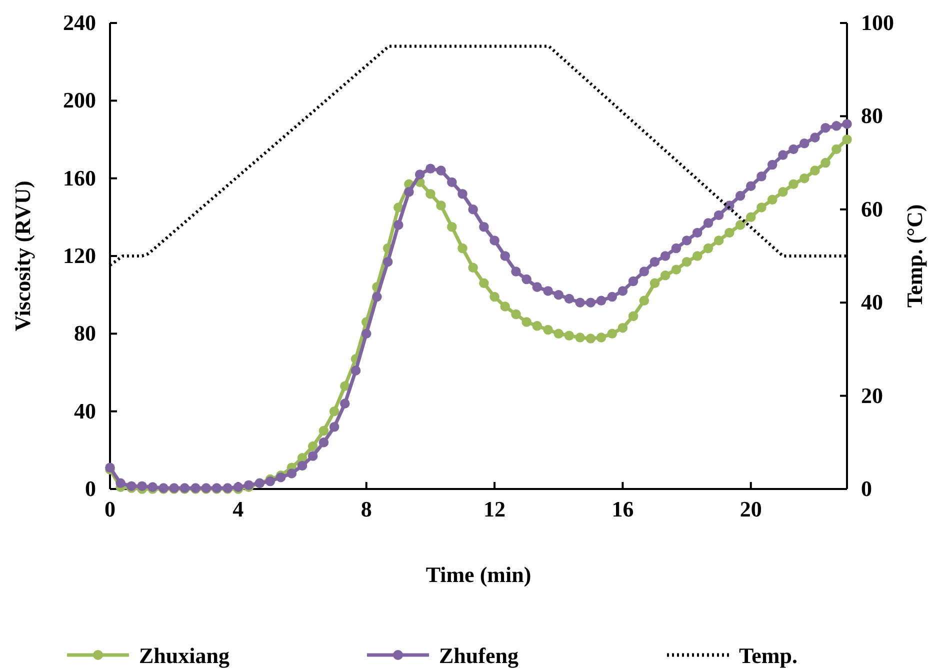 The height and width of the screenshot is (669, 934). Describe the element at coordinates (478, 655) in the screenshot. I see `legend-label: Zhufeng` at that location.